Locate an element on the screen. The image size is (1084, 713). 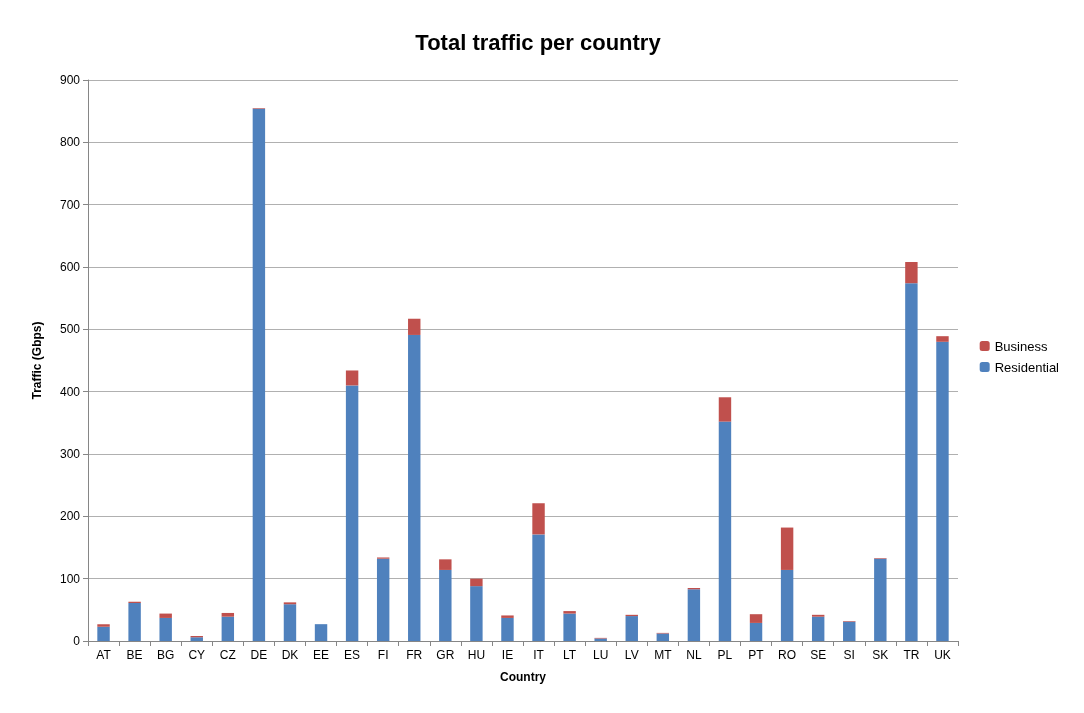
y-tick-label: 600 is located at coordinates (70, 267).